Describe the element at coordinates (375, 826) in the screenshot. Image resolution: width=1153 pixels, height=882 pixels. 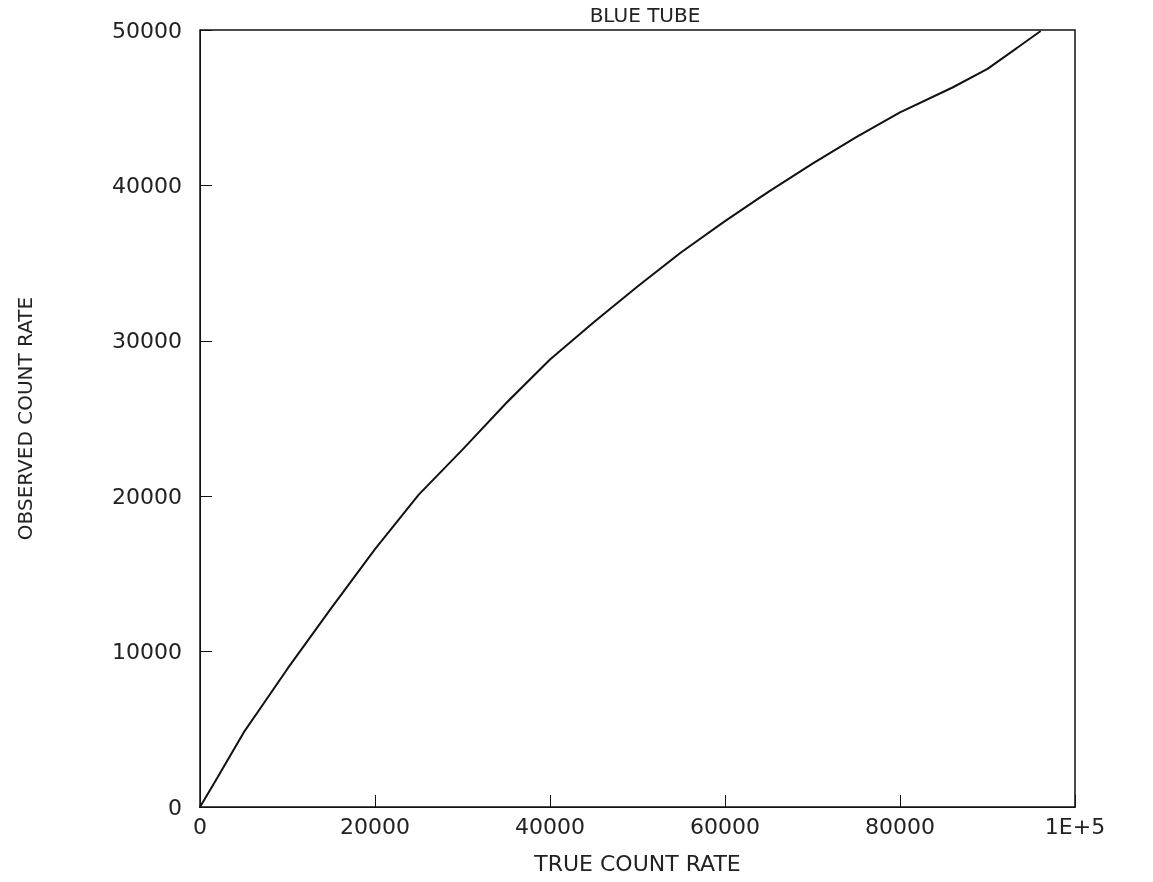
I see `x-tick-label: 20000` at that location.